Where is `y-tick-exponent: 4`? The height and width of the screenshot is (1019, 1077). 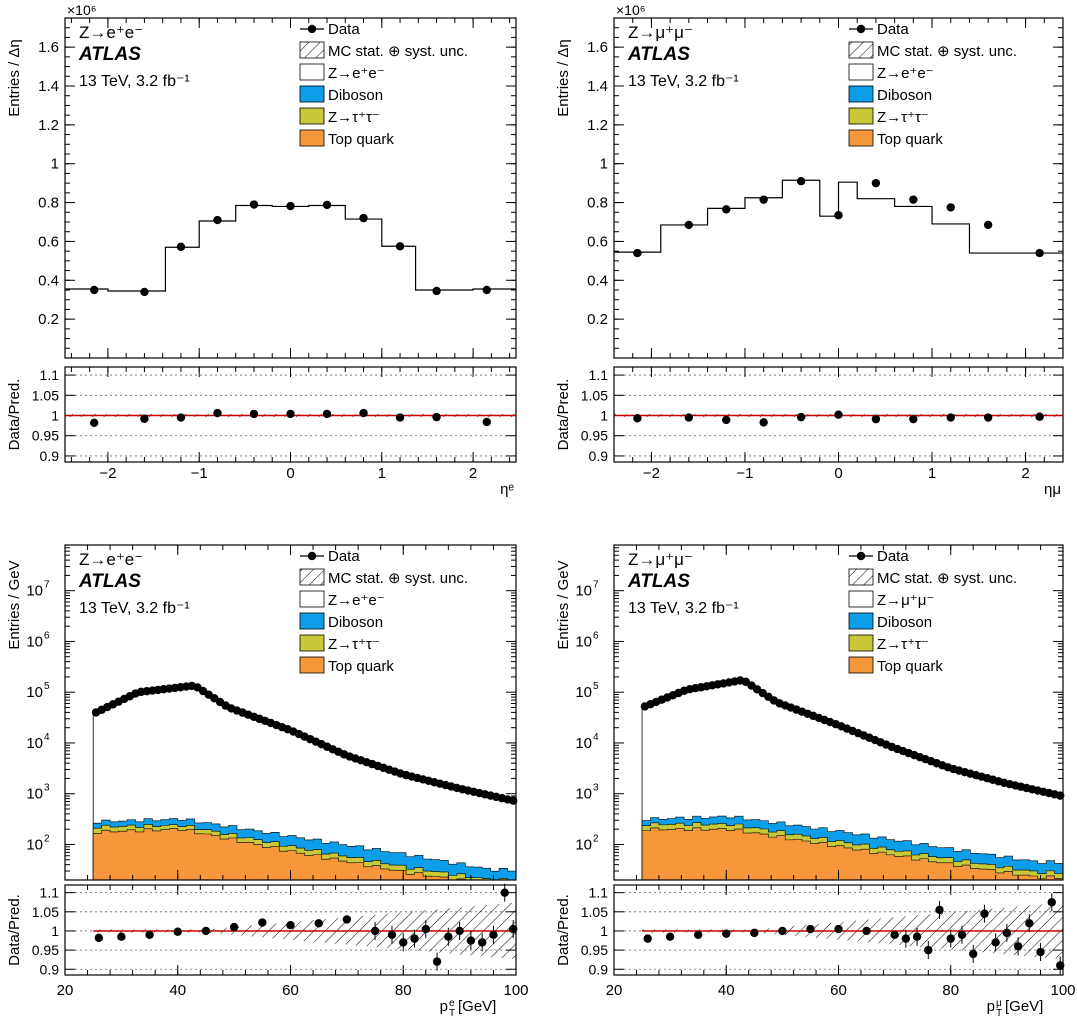 y-tick-exponent: 4 is located at coordinates (596, 737).